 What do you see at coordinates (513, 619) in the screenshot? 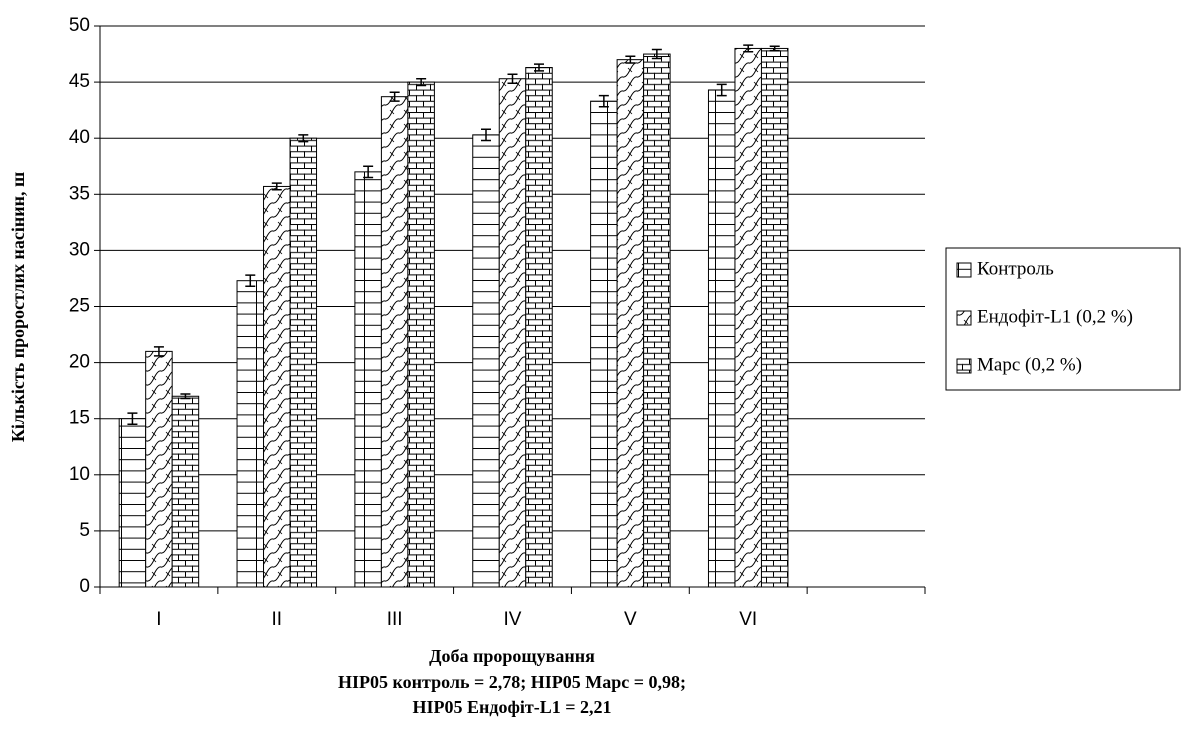
I see `x-tick-label: IV` at bounding box center [513, 619].